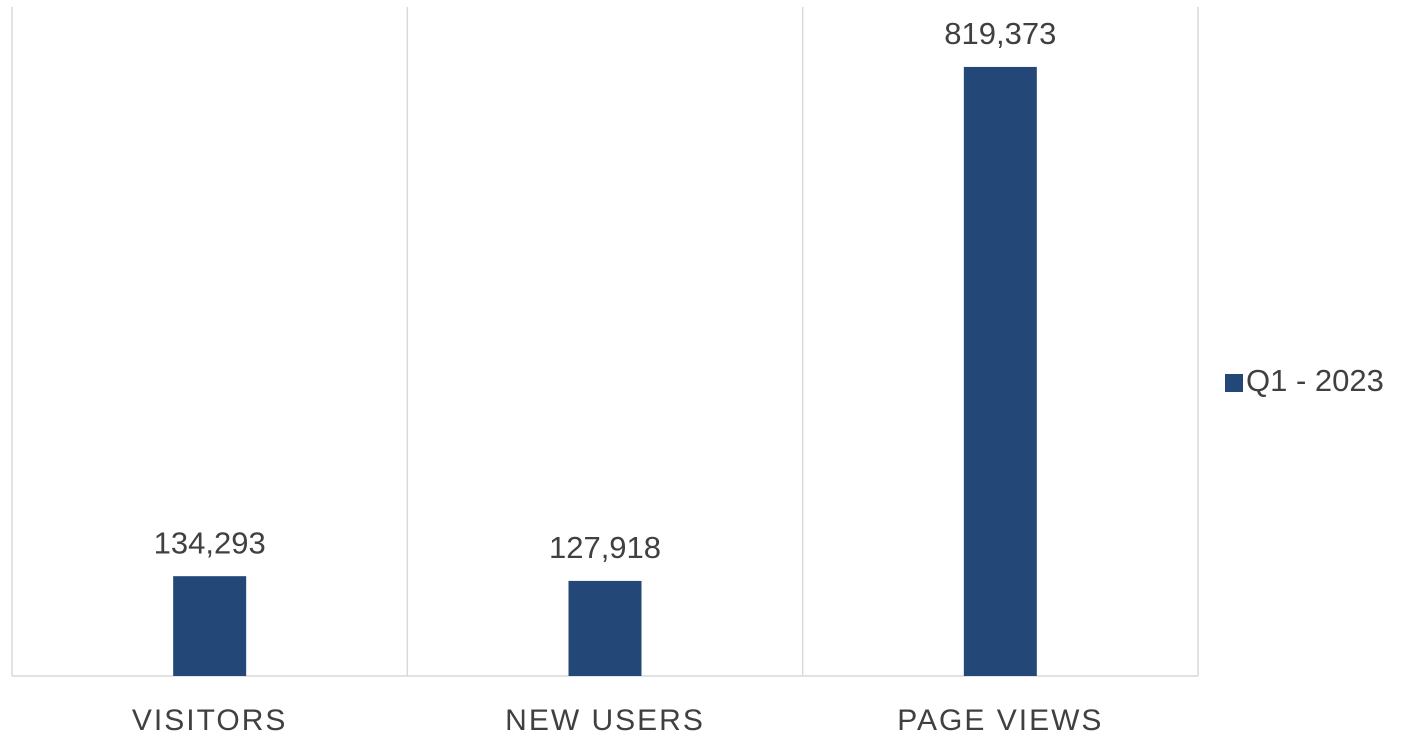  Describe the element at coordinates (209, 720) in the screenshot. I see `x-tick-label: VISITORS` at that location.